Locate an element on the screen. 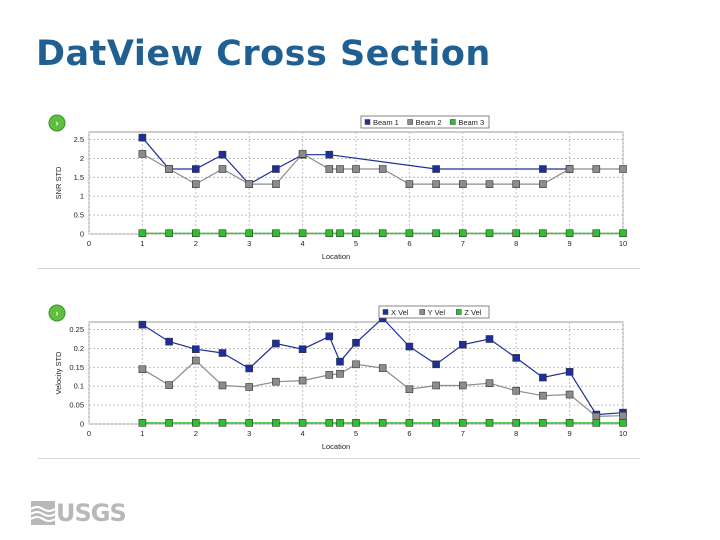  y-tick-label: 0.1 is located at coordinates (79, 386).